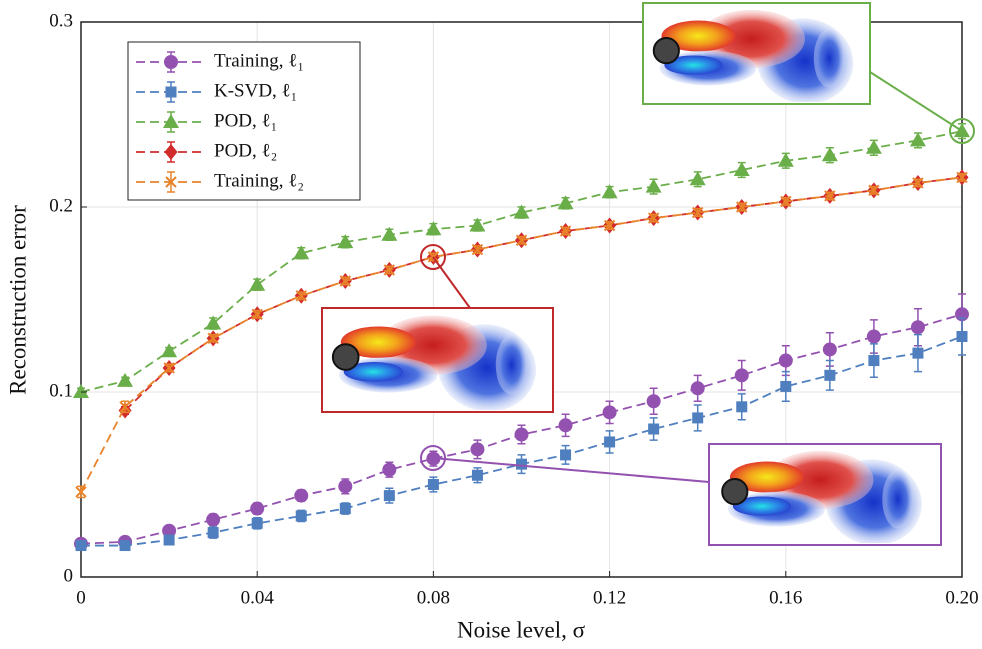 The width and height of the screenshot is (982, 649). What do you see at coordinates (61, 390) in the screenshot?
I see `y-tick-label: 0.1` at bounding box center [61, 390].